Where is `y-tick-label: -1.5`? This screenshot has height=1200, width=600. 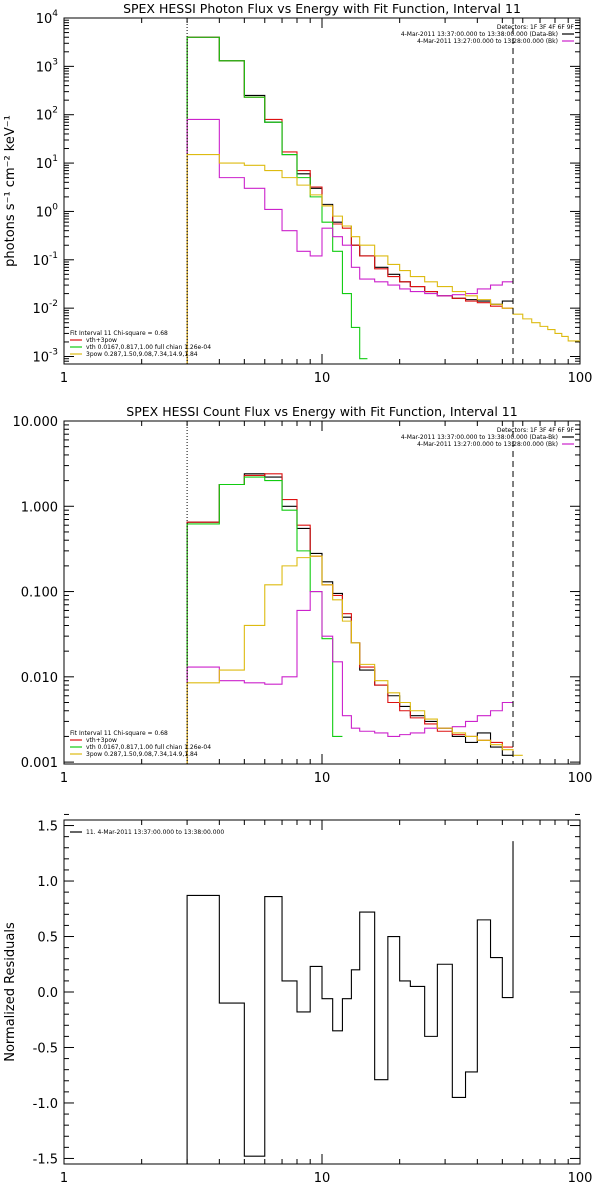 y-tick-label: -1.5 is located at coordinates (45, 1159).